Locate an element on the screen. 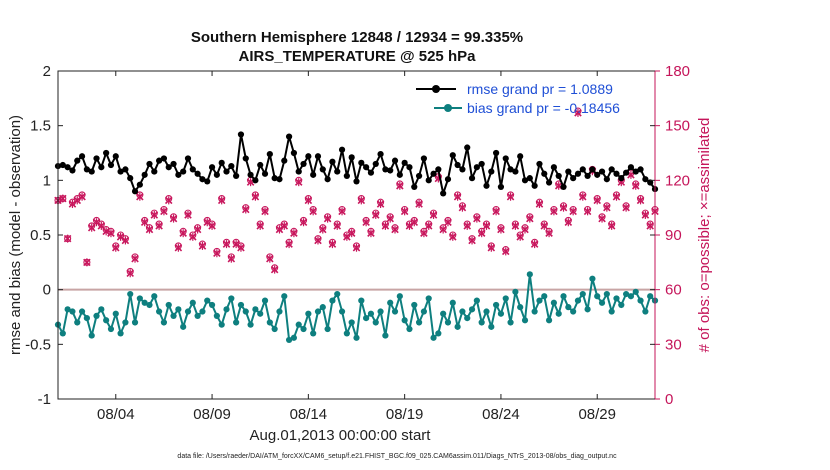 The height and width of the screenshot is (470, 830). y-left-tick-label: -1 is located at coordinates (44, 399).